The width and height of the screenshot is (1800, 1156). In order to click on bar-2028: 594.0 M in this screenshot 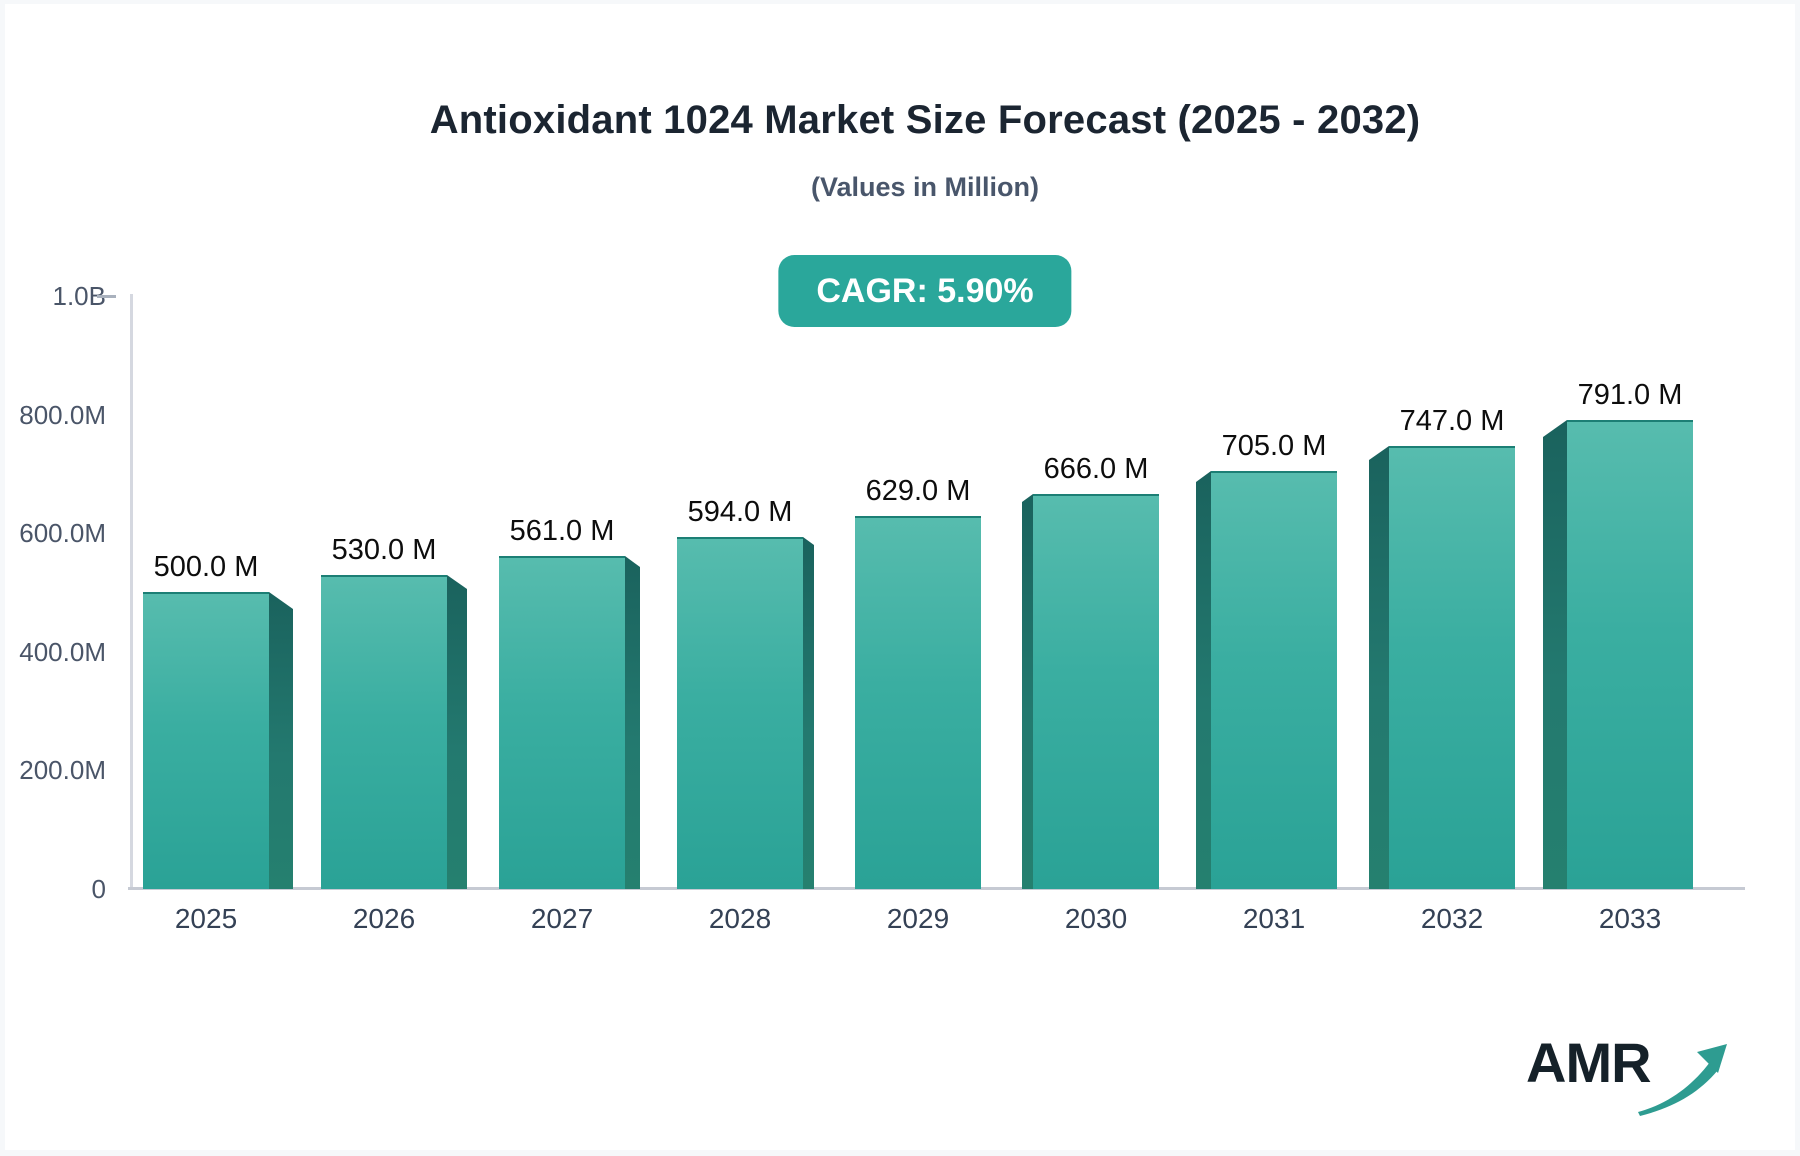, I will do `click(745, 444)`.